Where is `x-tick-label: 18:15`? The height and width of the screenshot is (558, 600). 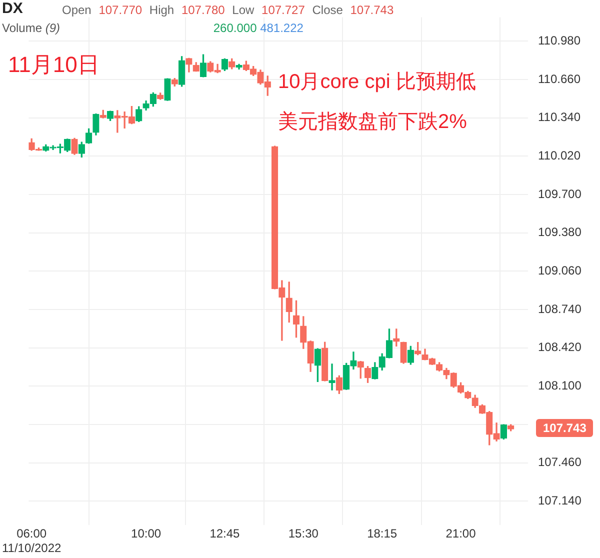 x-tick-label: 18:15 is located at coordinates (382, 533).